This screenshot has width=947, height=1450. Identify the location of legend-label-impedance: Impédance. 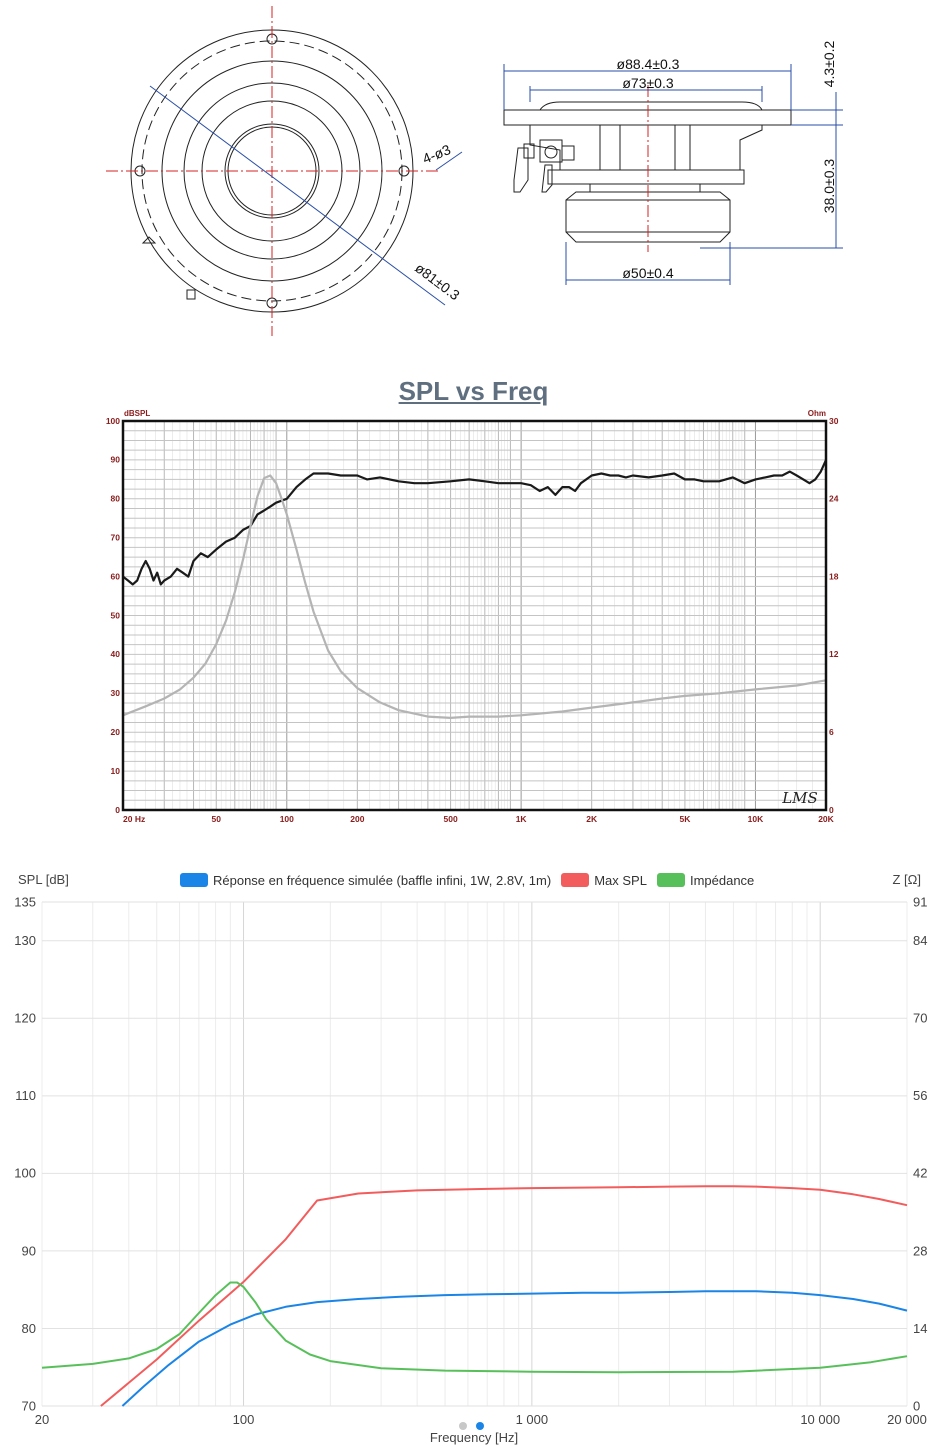
(722, 880).